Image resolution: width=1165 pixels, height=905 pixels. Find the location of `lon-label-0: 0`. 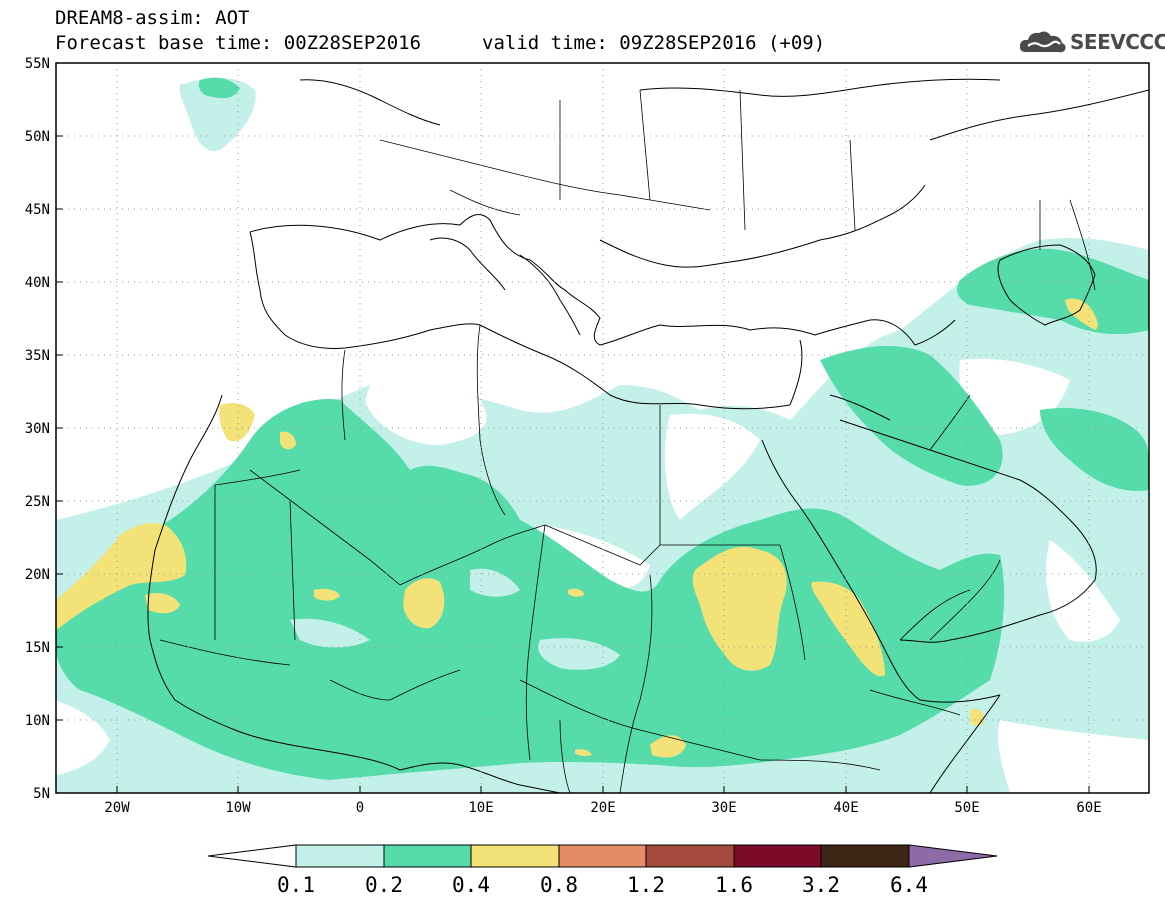

lon-label-0: 0 is located at coordinates (360, 808).